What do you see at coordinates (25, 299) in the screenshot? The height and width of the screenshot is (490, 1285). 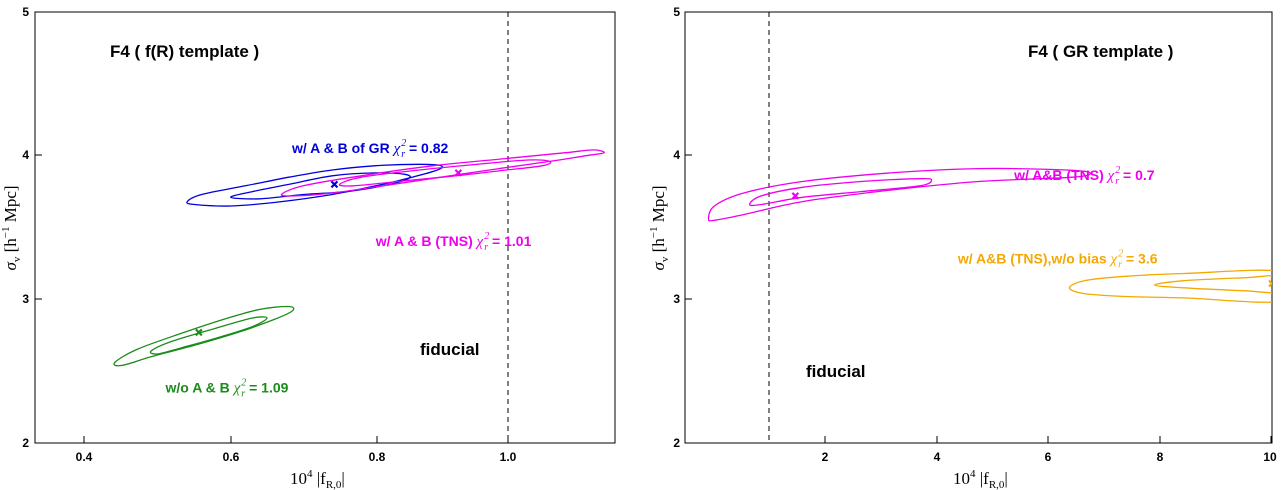 I see `left-ytick-label-1: 3` at bounding box center [25, 299].